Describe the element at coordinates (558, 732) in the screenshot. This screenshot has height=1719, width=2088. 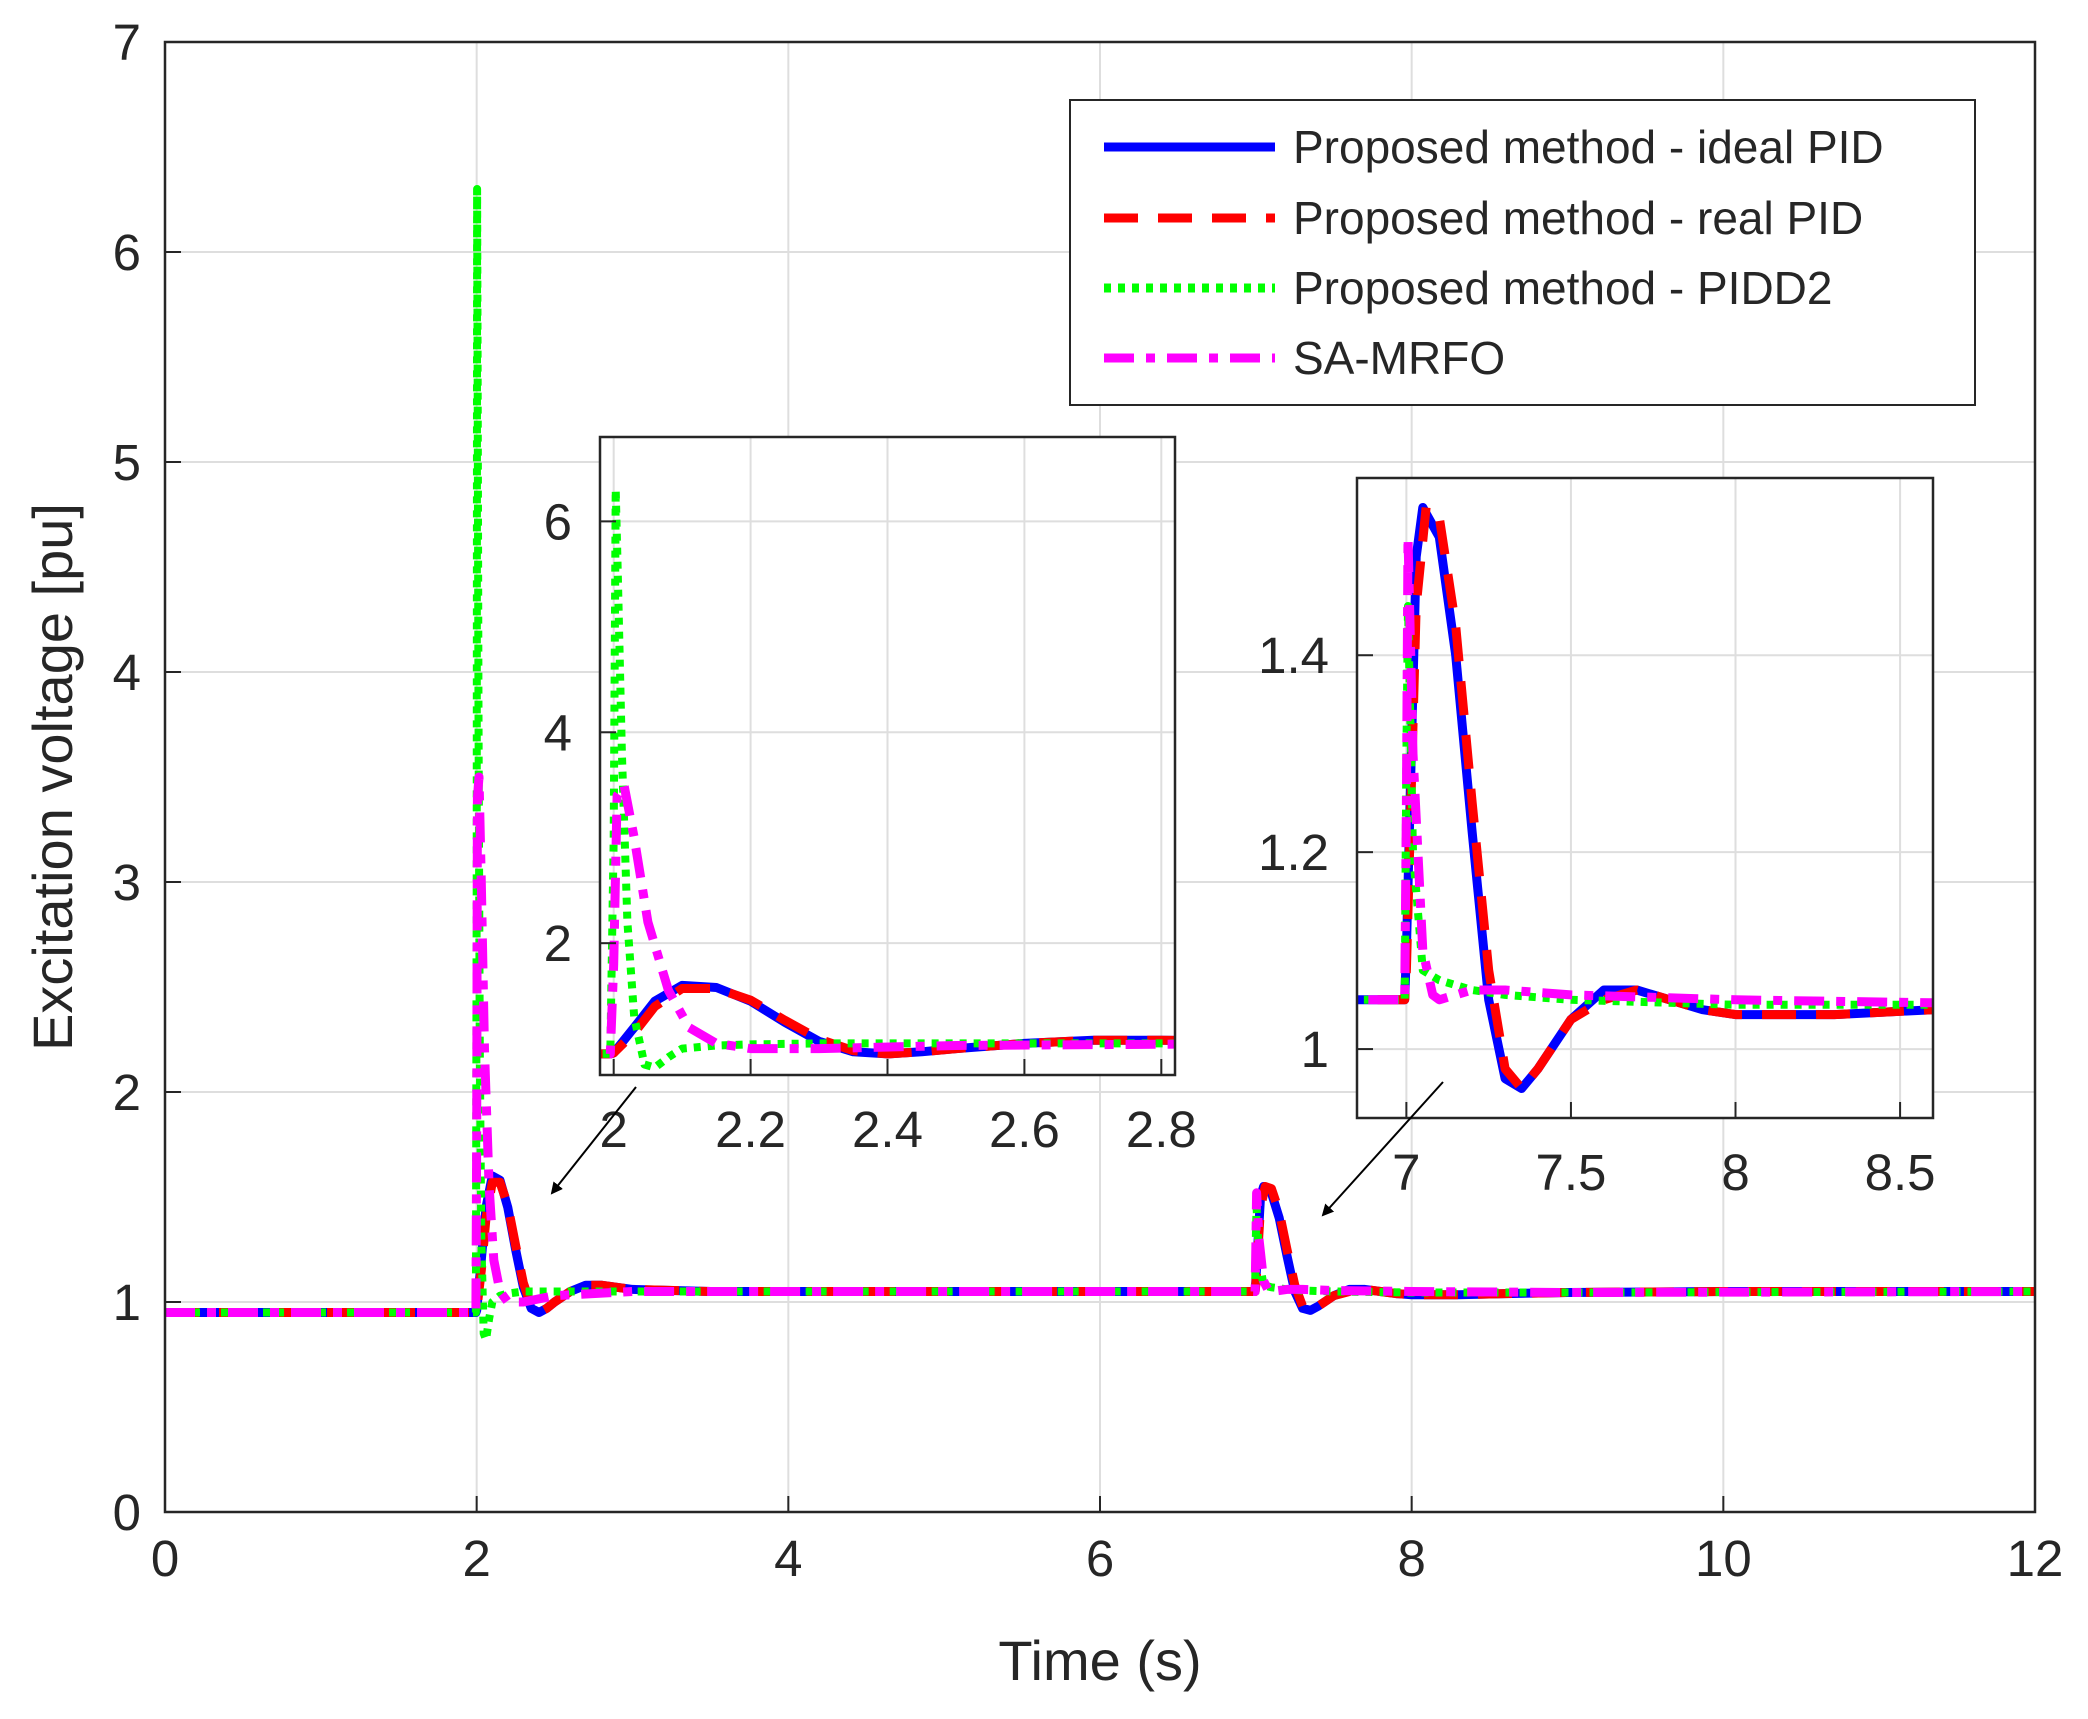
I see `inset-1-y-tick-label: 4` at that location.